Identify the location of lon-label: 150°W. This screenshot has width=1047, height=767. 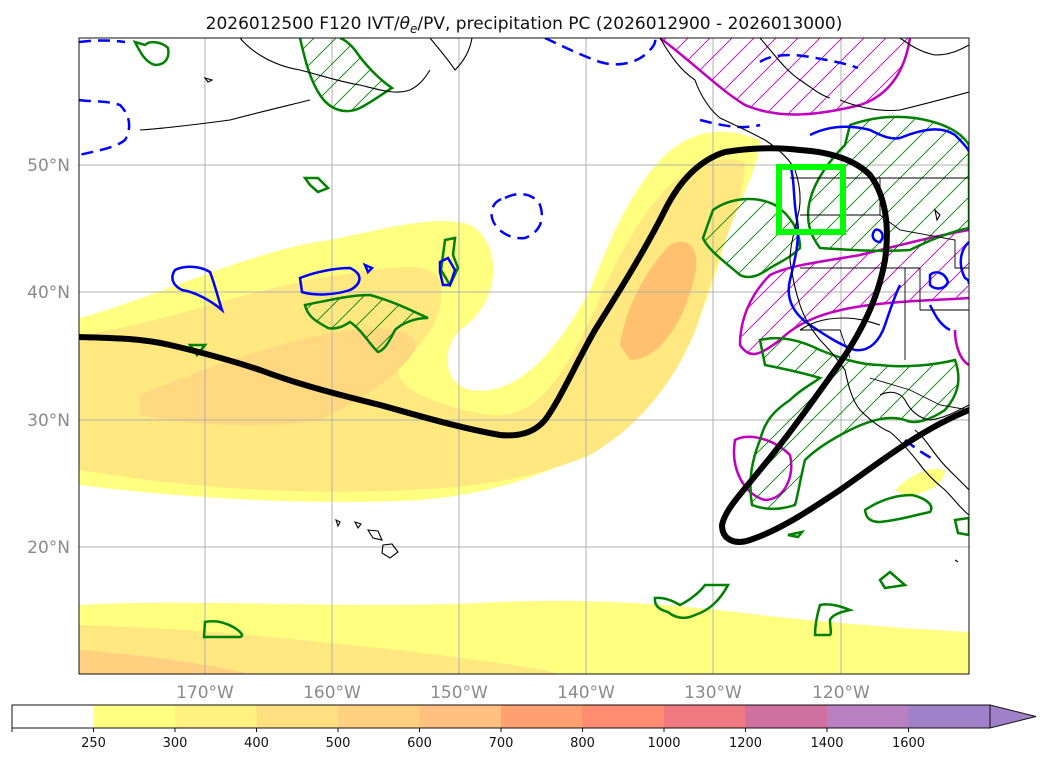
(459, 693).